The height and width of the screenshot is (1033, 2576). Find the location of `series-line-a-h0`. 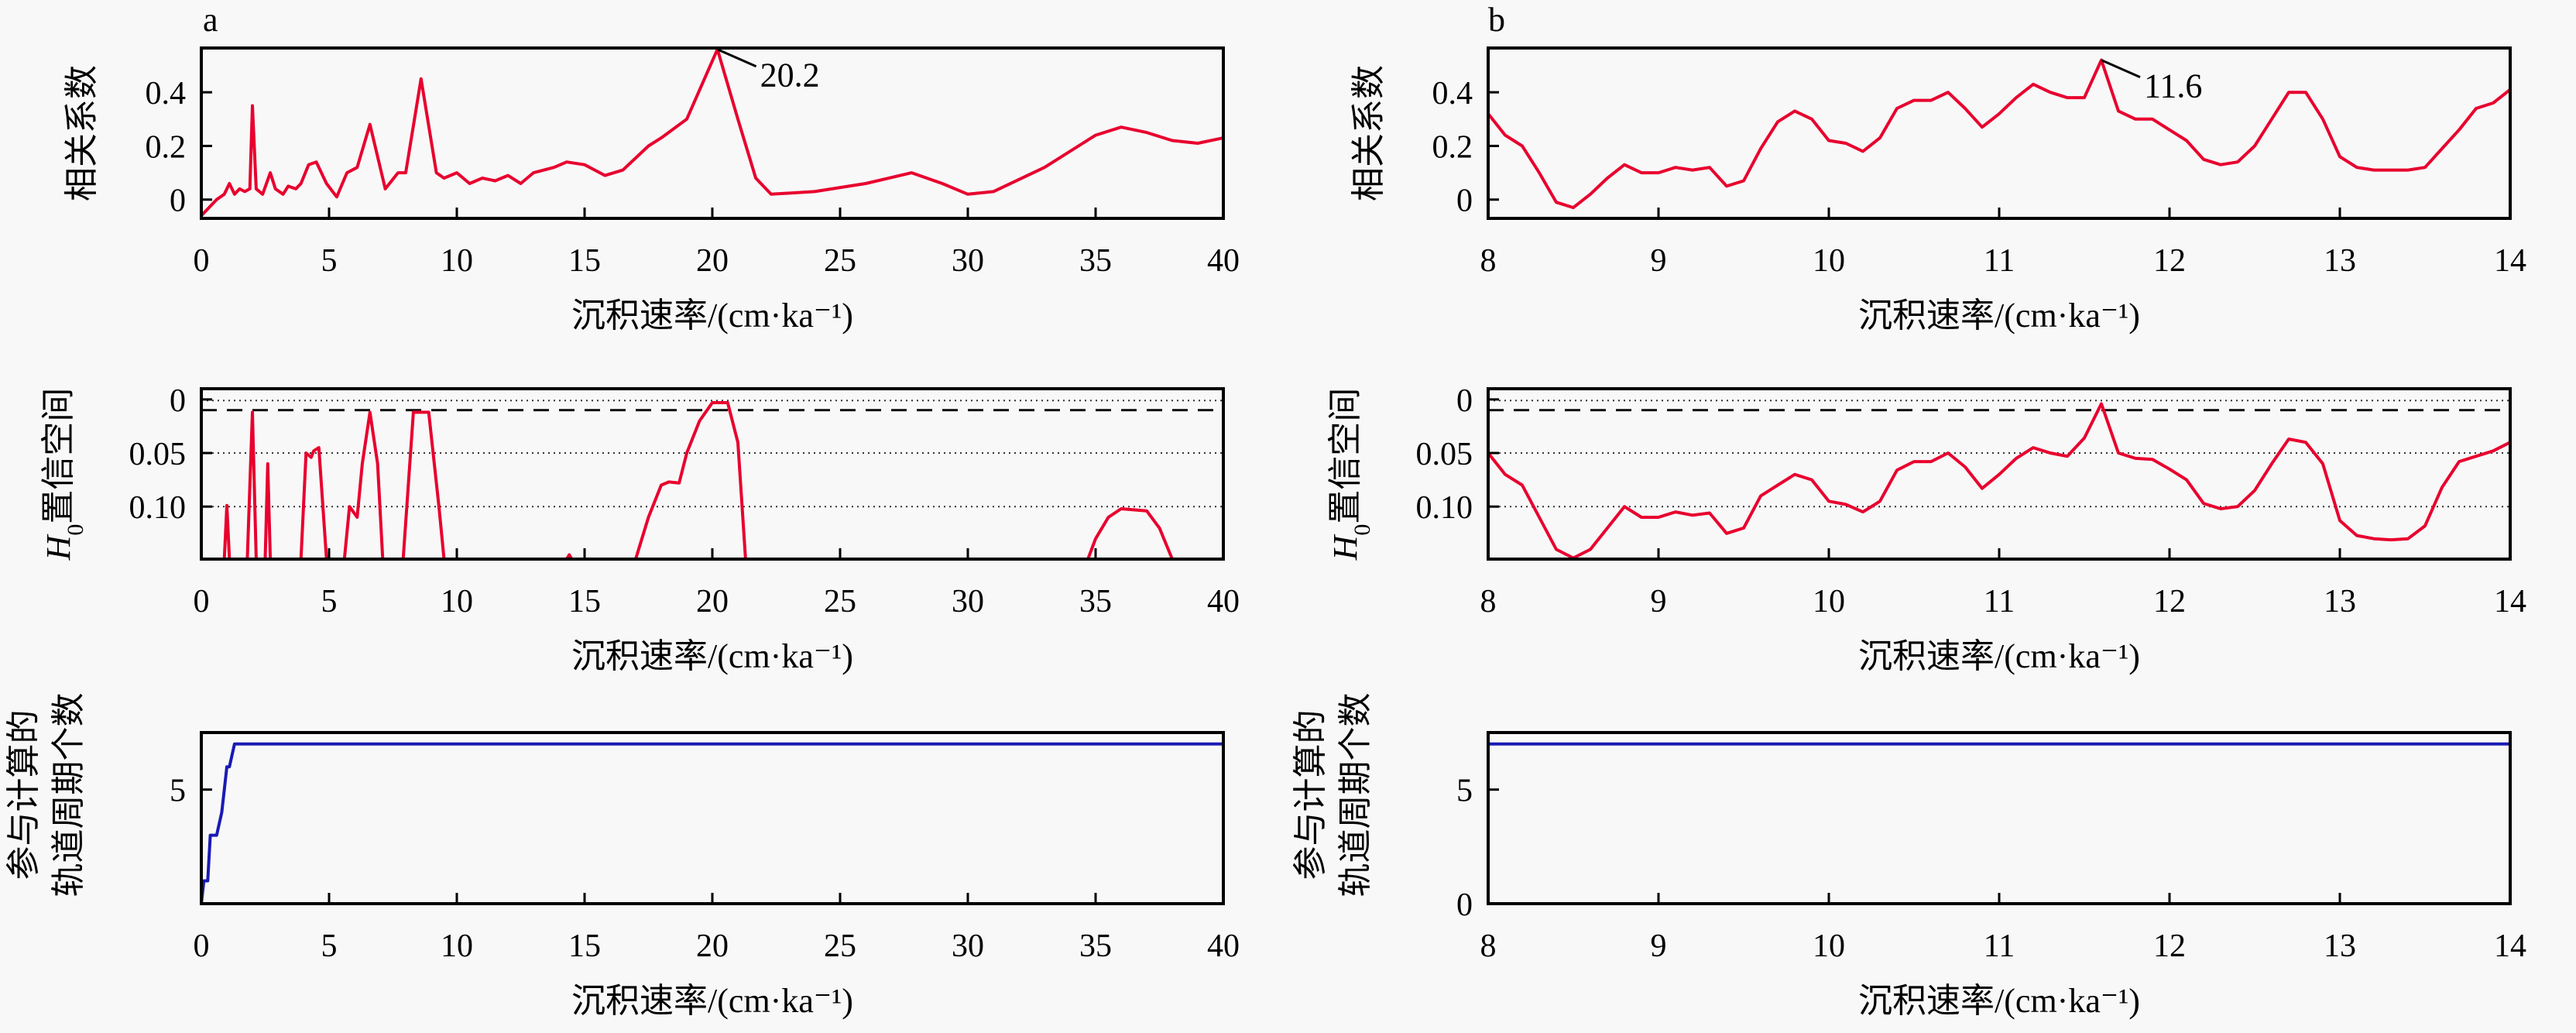

series-line-a-h0 is located at coordinates (712, 481).